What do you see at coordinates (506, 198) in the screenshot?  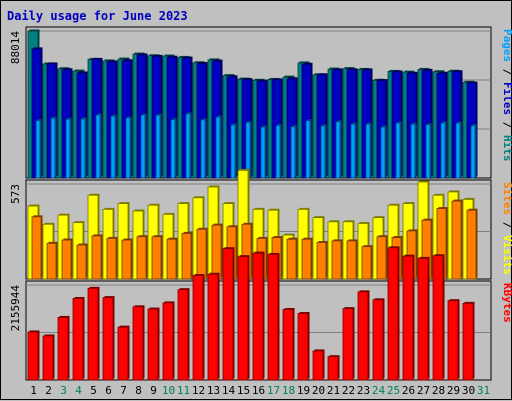 I see `legend-sites: Sites` at bounding box center [506, 198].